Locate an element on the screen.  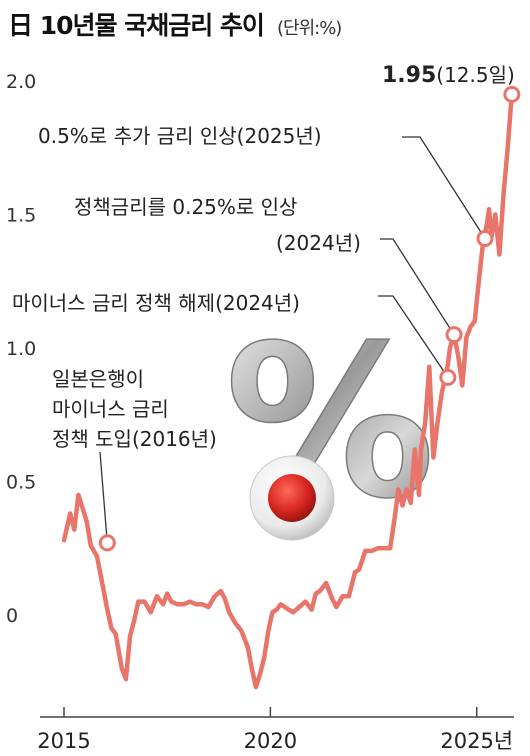
y-tick-label: 0 is located at coordinates (12, 616).